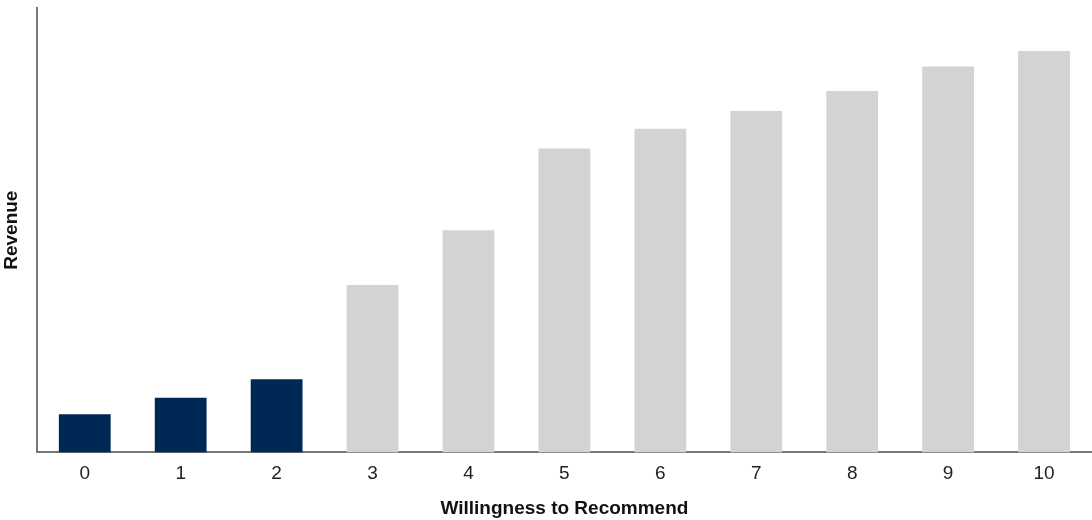 The image size is (1092, 520). What do you see at coordinates (564, 473) in the screenshot?
I see `x-tick-label: 5` at bounding box center [564, 473].